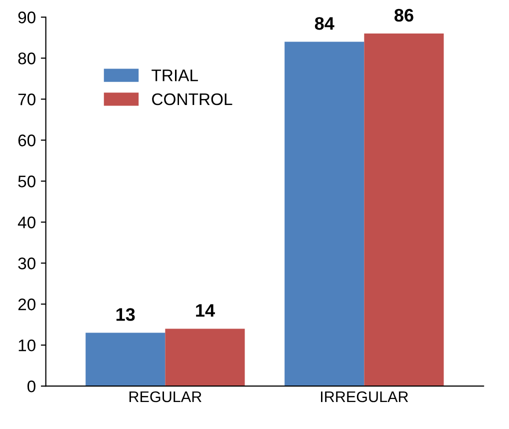 The image size is (509, 429). I want to click on data-label: 13, so click(125, 314).